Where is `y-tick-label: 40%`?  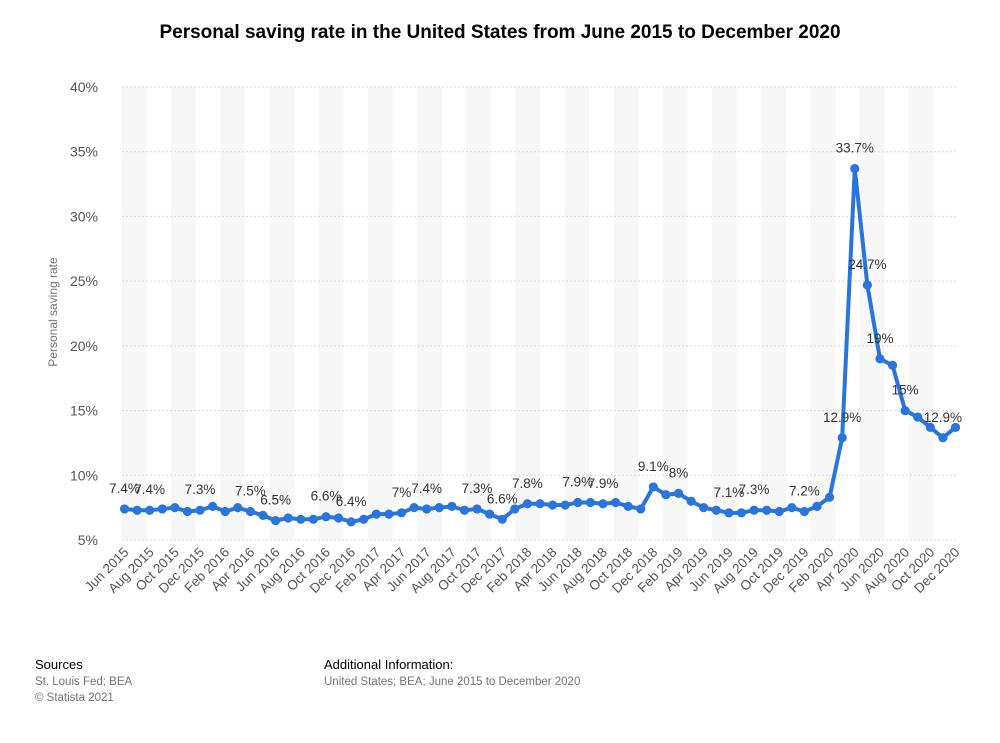 y-tick-label: 40% is located at coordinates (84, 87).